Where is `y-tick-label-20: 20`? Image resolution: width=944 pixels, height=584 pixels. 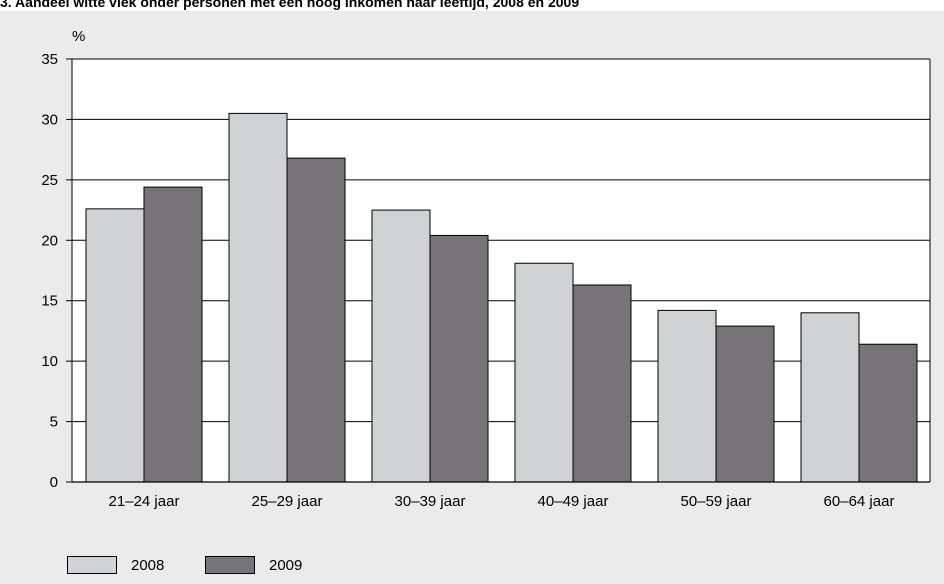
y-tick-label-20: 20 is located at coordinates (49, 240).